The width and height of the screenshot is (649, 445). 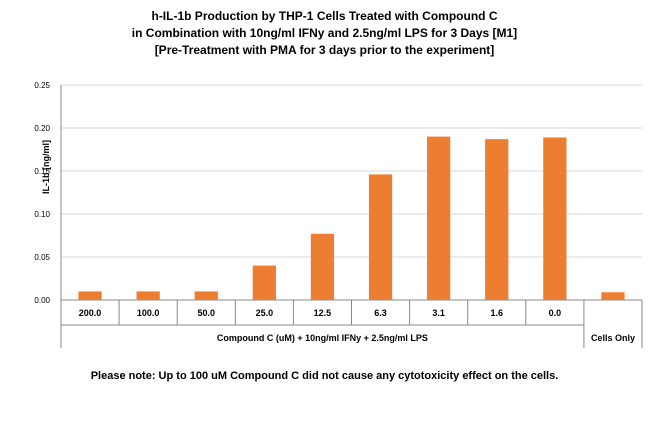 What do you see at coordinates (42, 171) in the screenshot?
I see `y-tick-label: 0.15` at bounding box center [42, 171].